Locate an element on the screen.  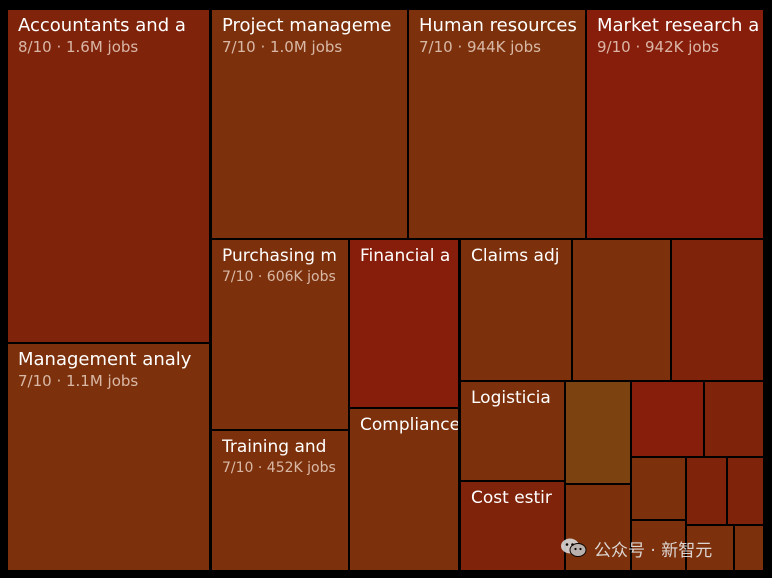
tile-label: Human resources is located at coordinates (498, 25).